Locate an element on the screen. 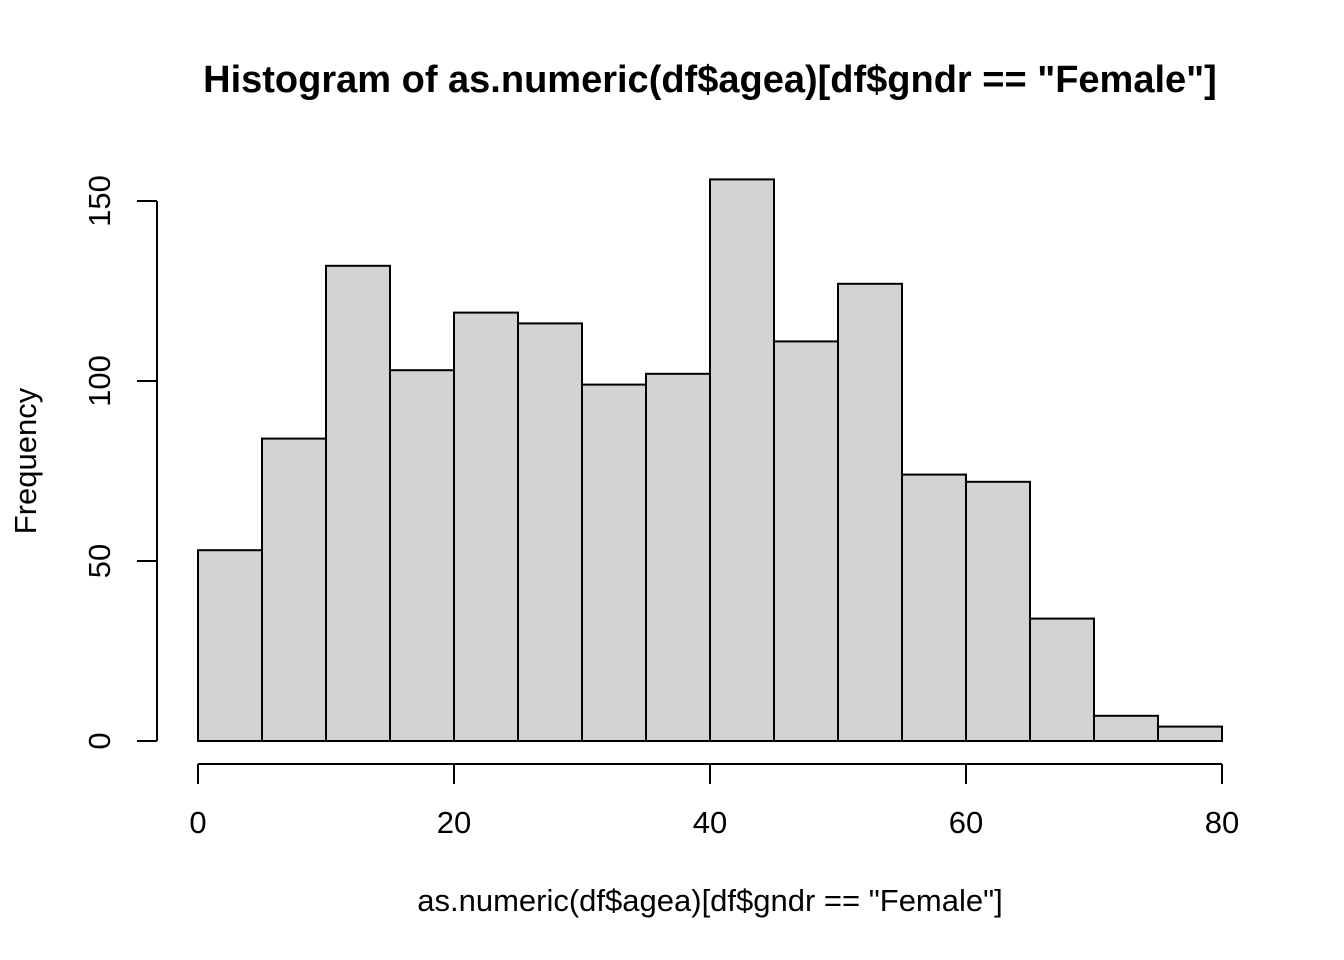 The height and width of the screenshot is (960, 1344). y-axis: 0 50 100 150 is located at coordinates (120, 462).